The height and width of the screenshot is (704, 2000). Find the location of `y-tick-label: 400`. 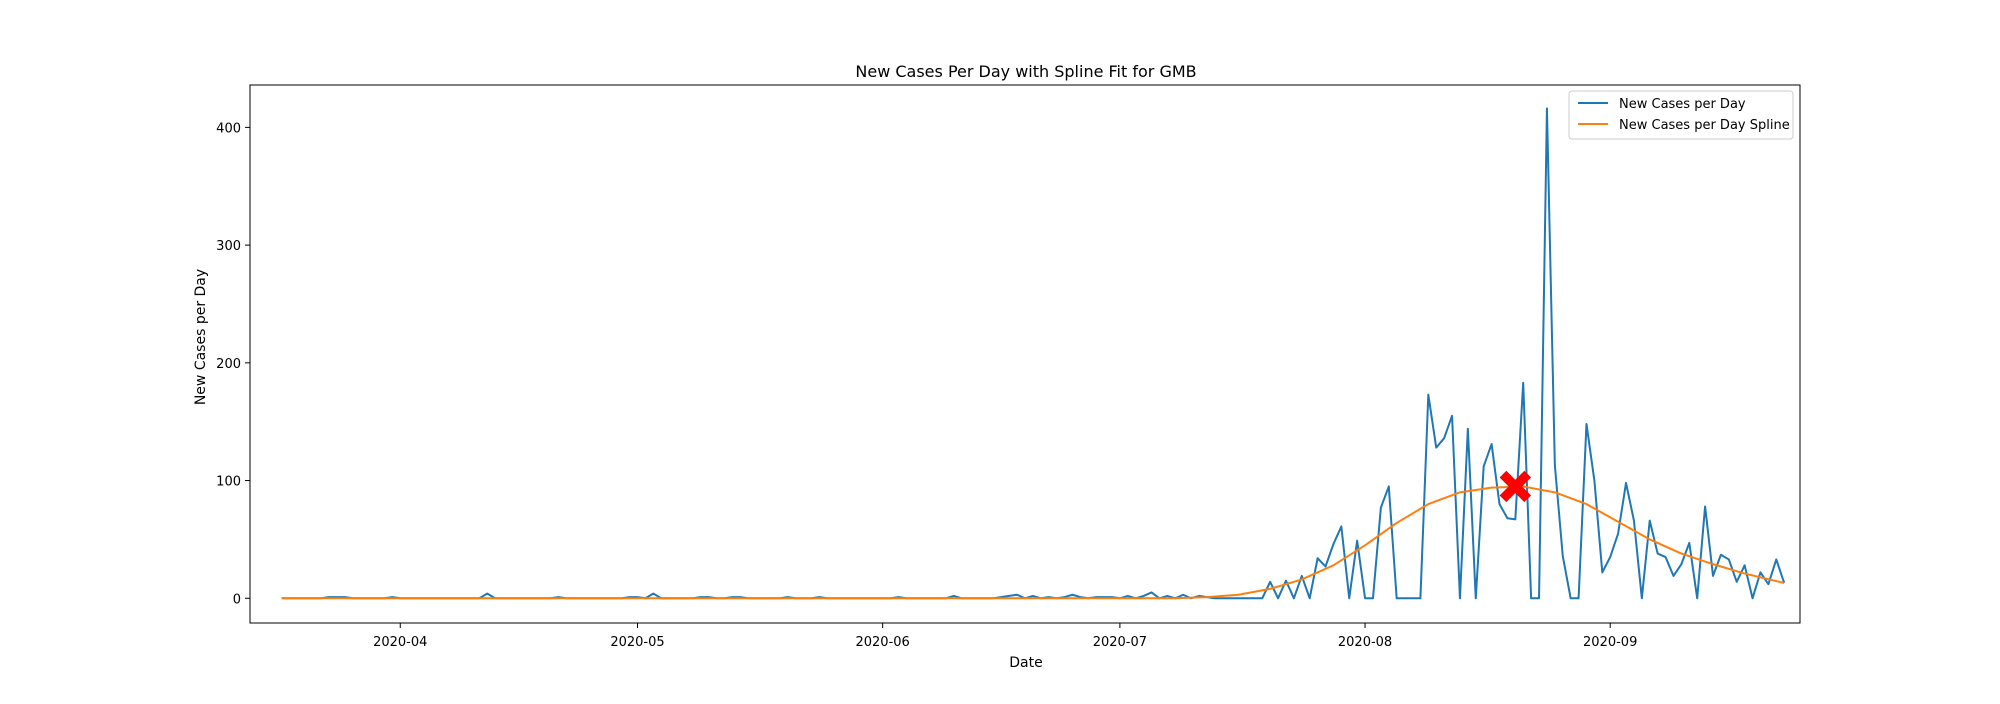

y-tick-label: 400 is located at coordinates (228, 128).